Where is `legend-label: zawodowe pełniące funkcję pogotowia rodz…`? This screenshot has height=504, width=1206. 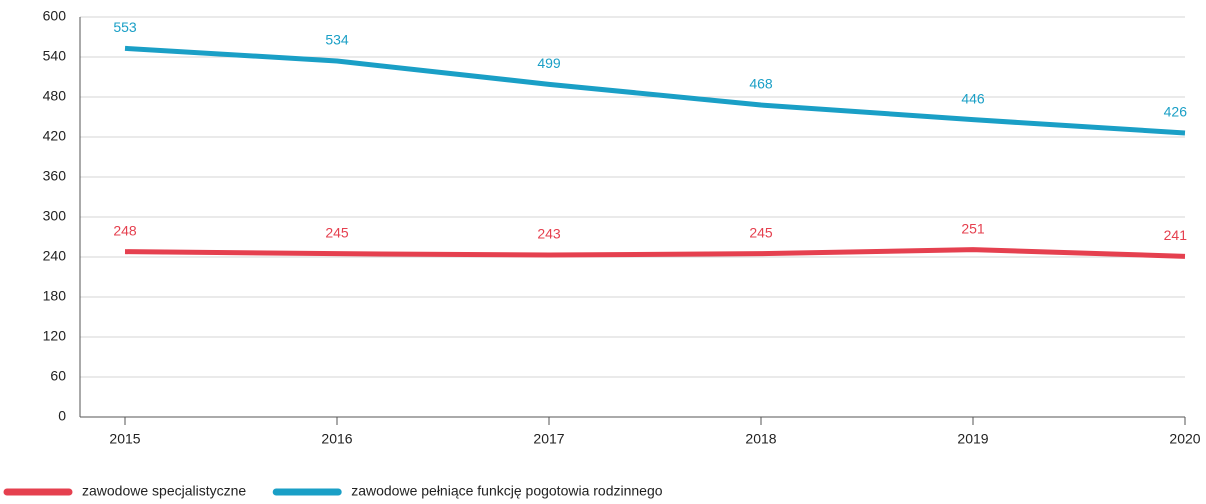
legend-label: zawodowe pełniące funkcję pogotowia rodz… is located at coordinates (507, 491).